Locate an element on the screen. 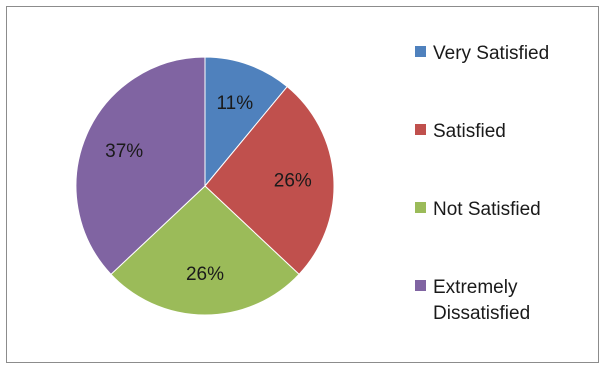 The width and height of the screenshot is (601, 365). legend-swatch-very-satisfied is located at coordinates (420, 51).